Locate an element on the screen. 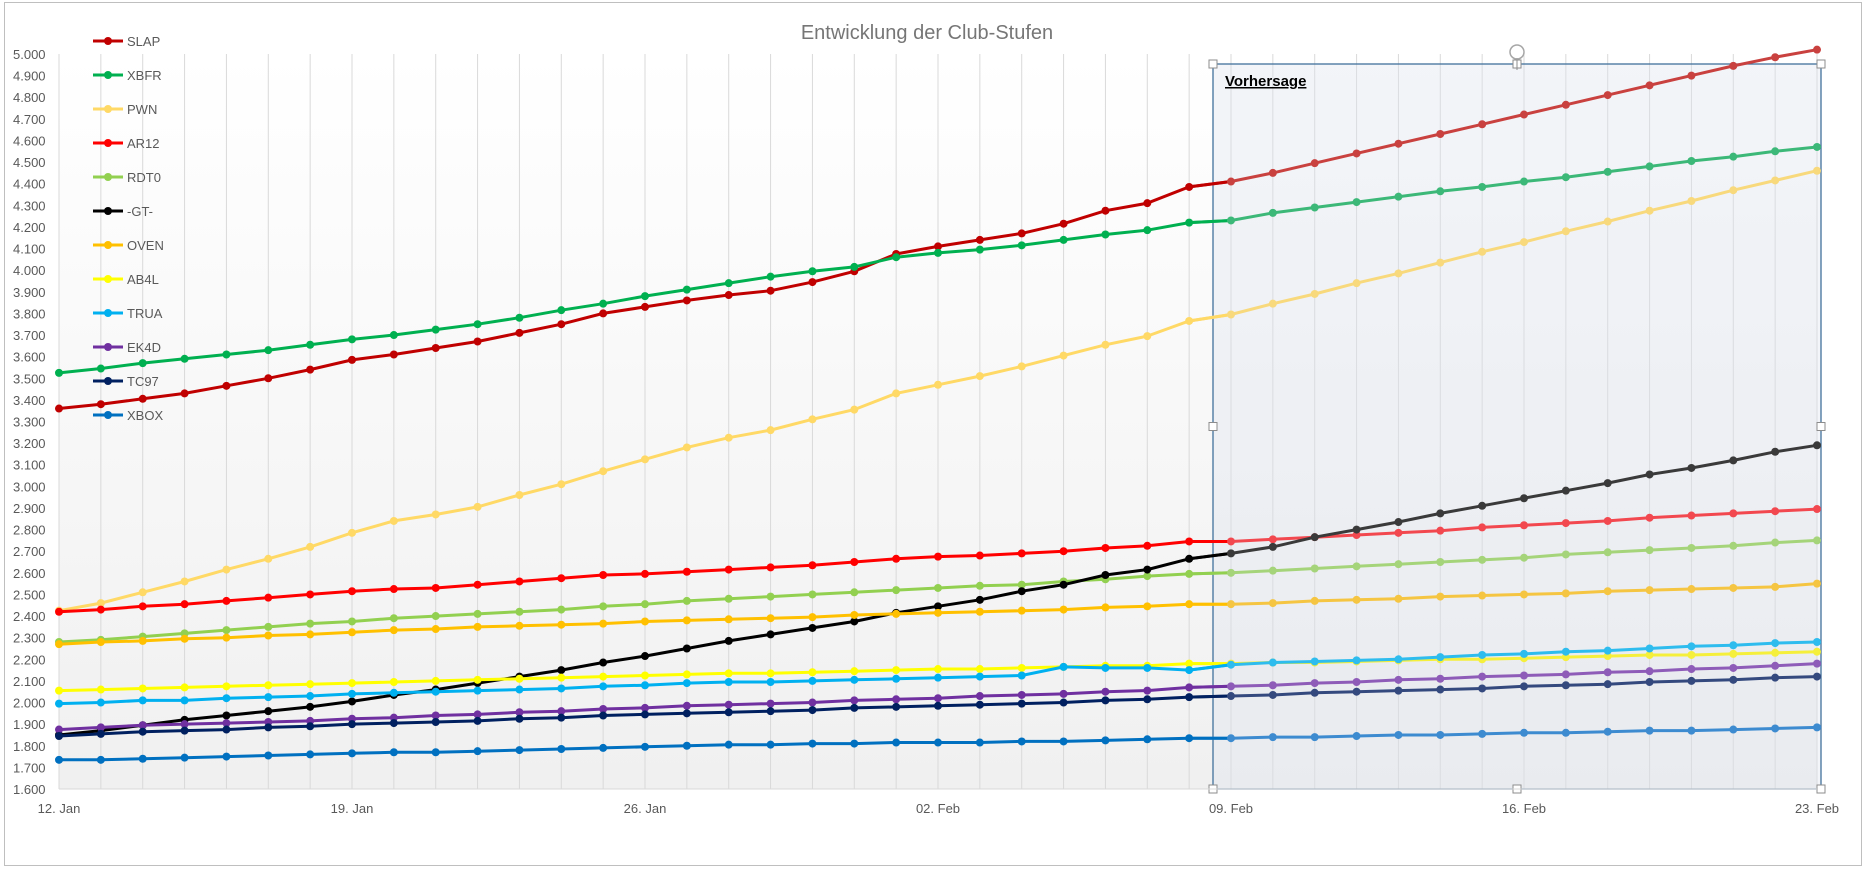  y-tick-label: 3.900 is located at coordinates (29, 292).